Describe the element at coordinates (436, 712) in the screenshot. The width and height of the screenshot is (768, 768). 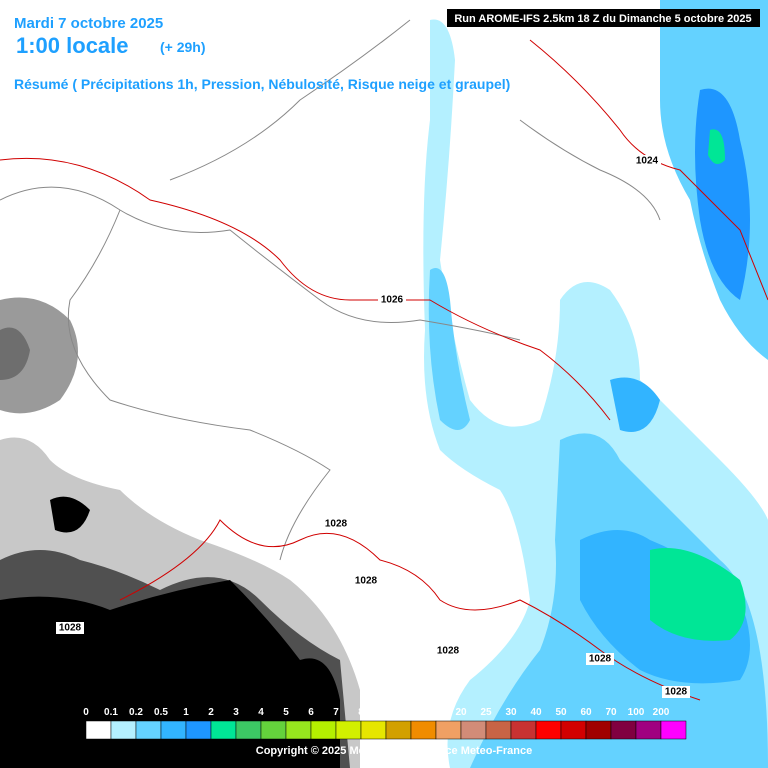
I see `legend-label: 15` at that location.